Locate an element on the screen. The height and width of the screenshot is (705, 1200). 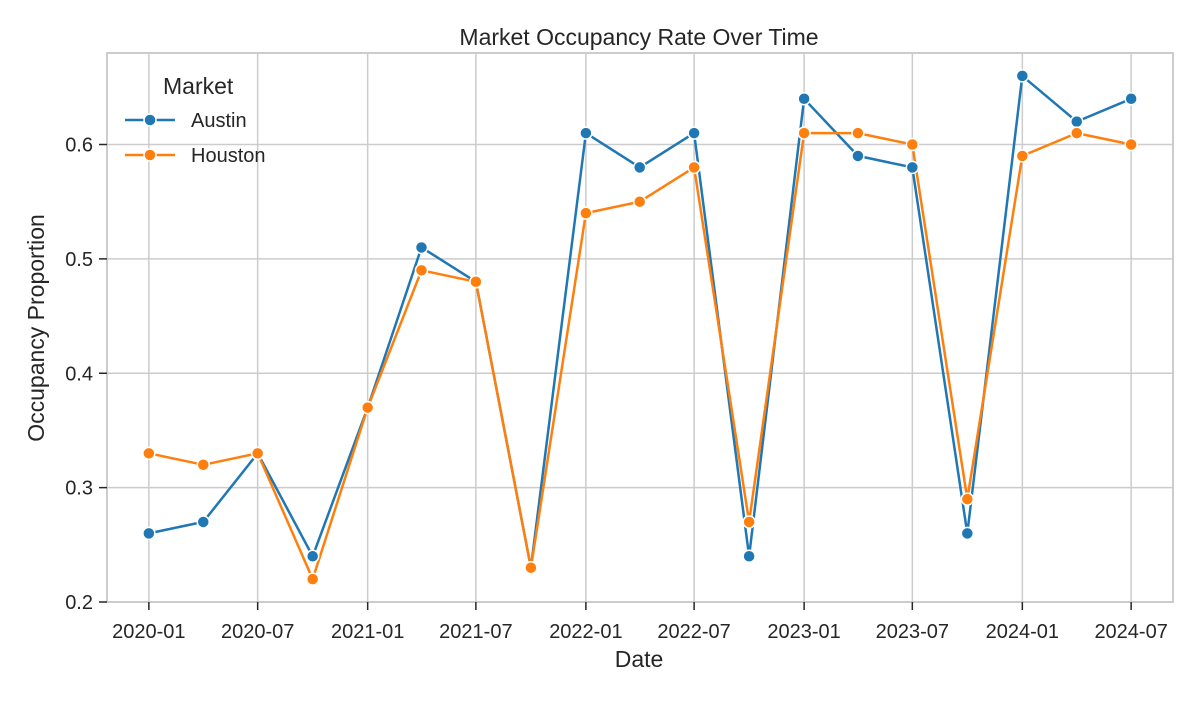
y-tick-label: 0.5 is located at coordinates (79, 260).